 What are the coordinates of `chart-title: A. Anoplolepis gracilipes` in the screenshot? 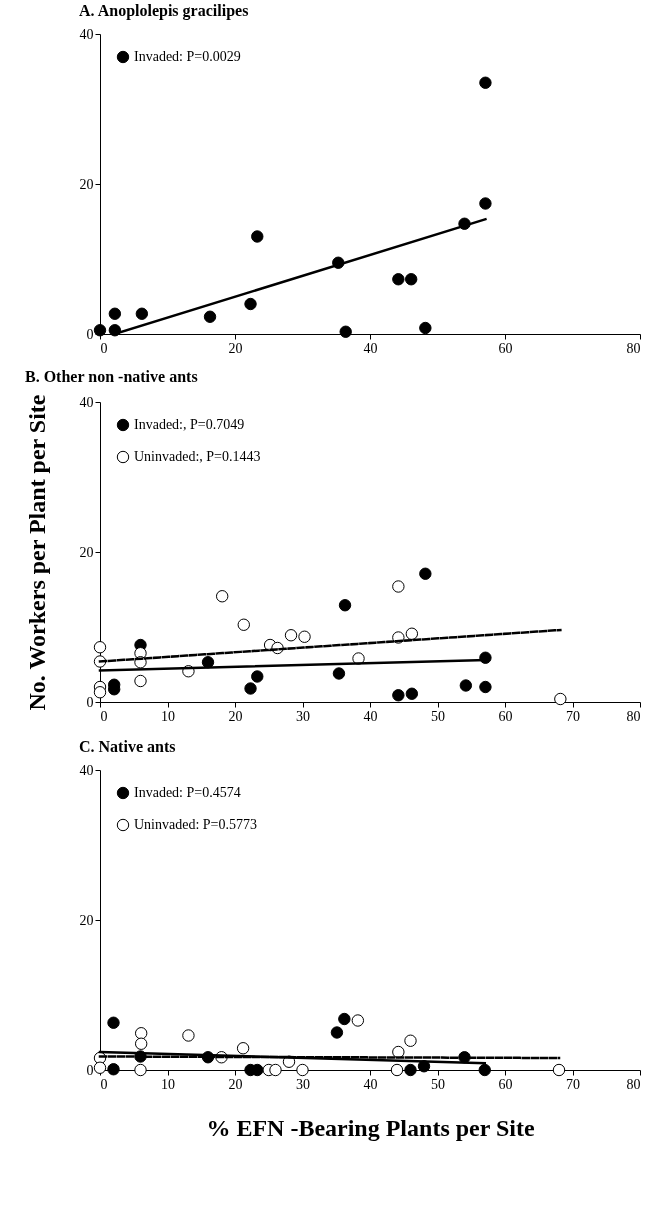 It's located at (164, 11).